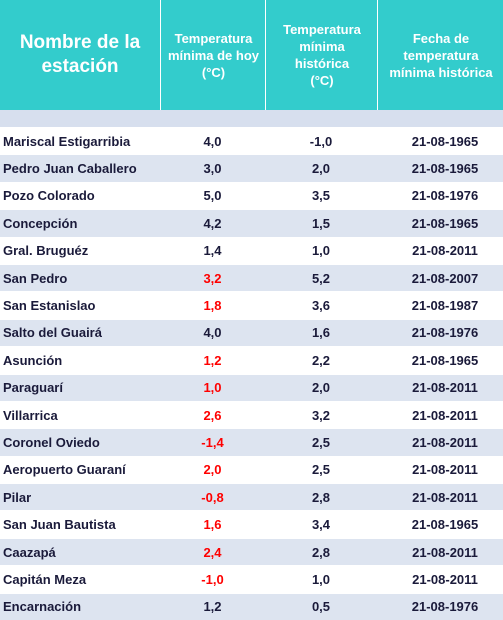  Describe the element at coordinates (80, 223) in the screenshot. I see `station-name-cell: Concepción` at that location.